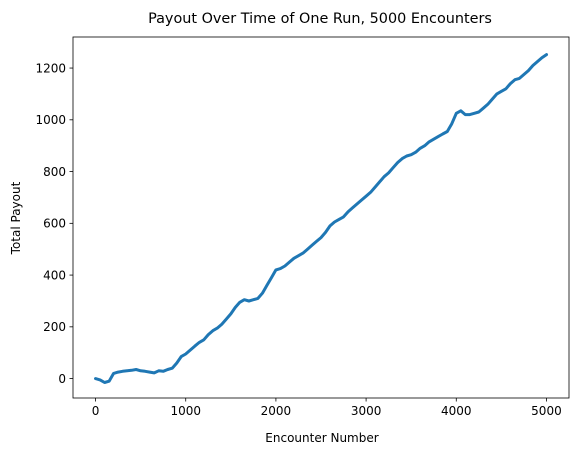  What do you see at coordinates (50, 120) in the screenshot?
I see `y-tick-label: 1000` at bounding box center [50, 120].